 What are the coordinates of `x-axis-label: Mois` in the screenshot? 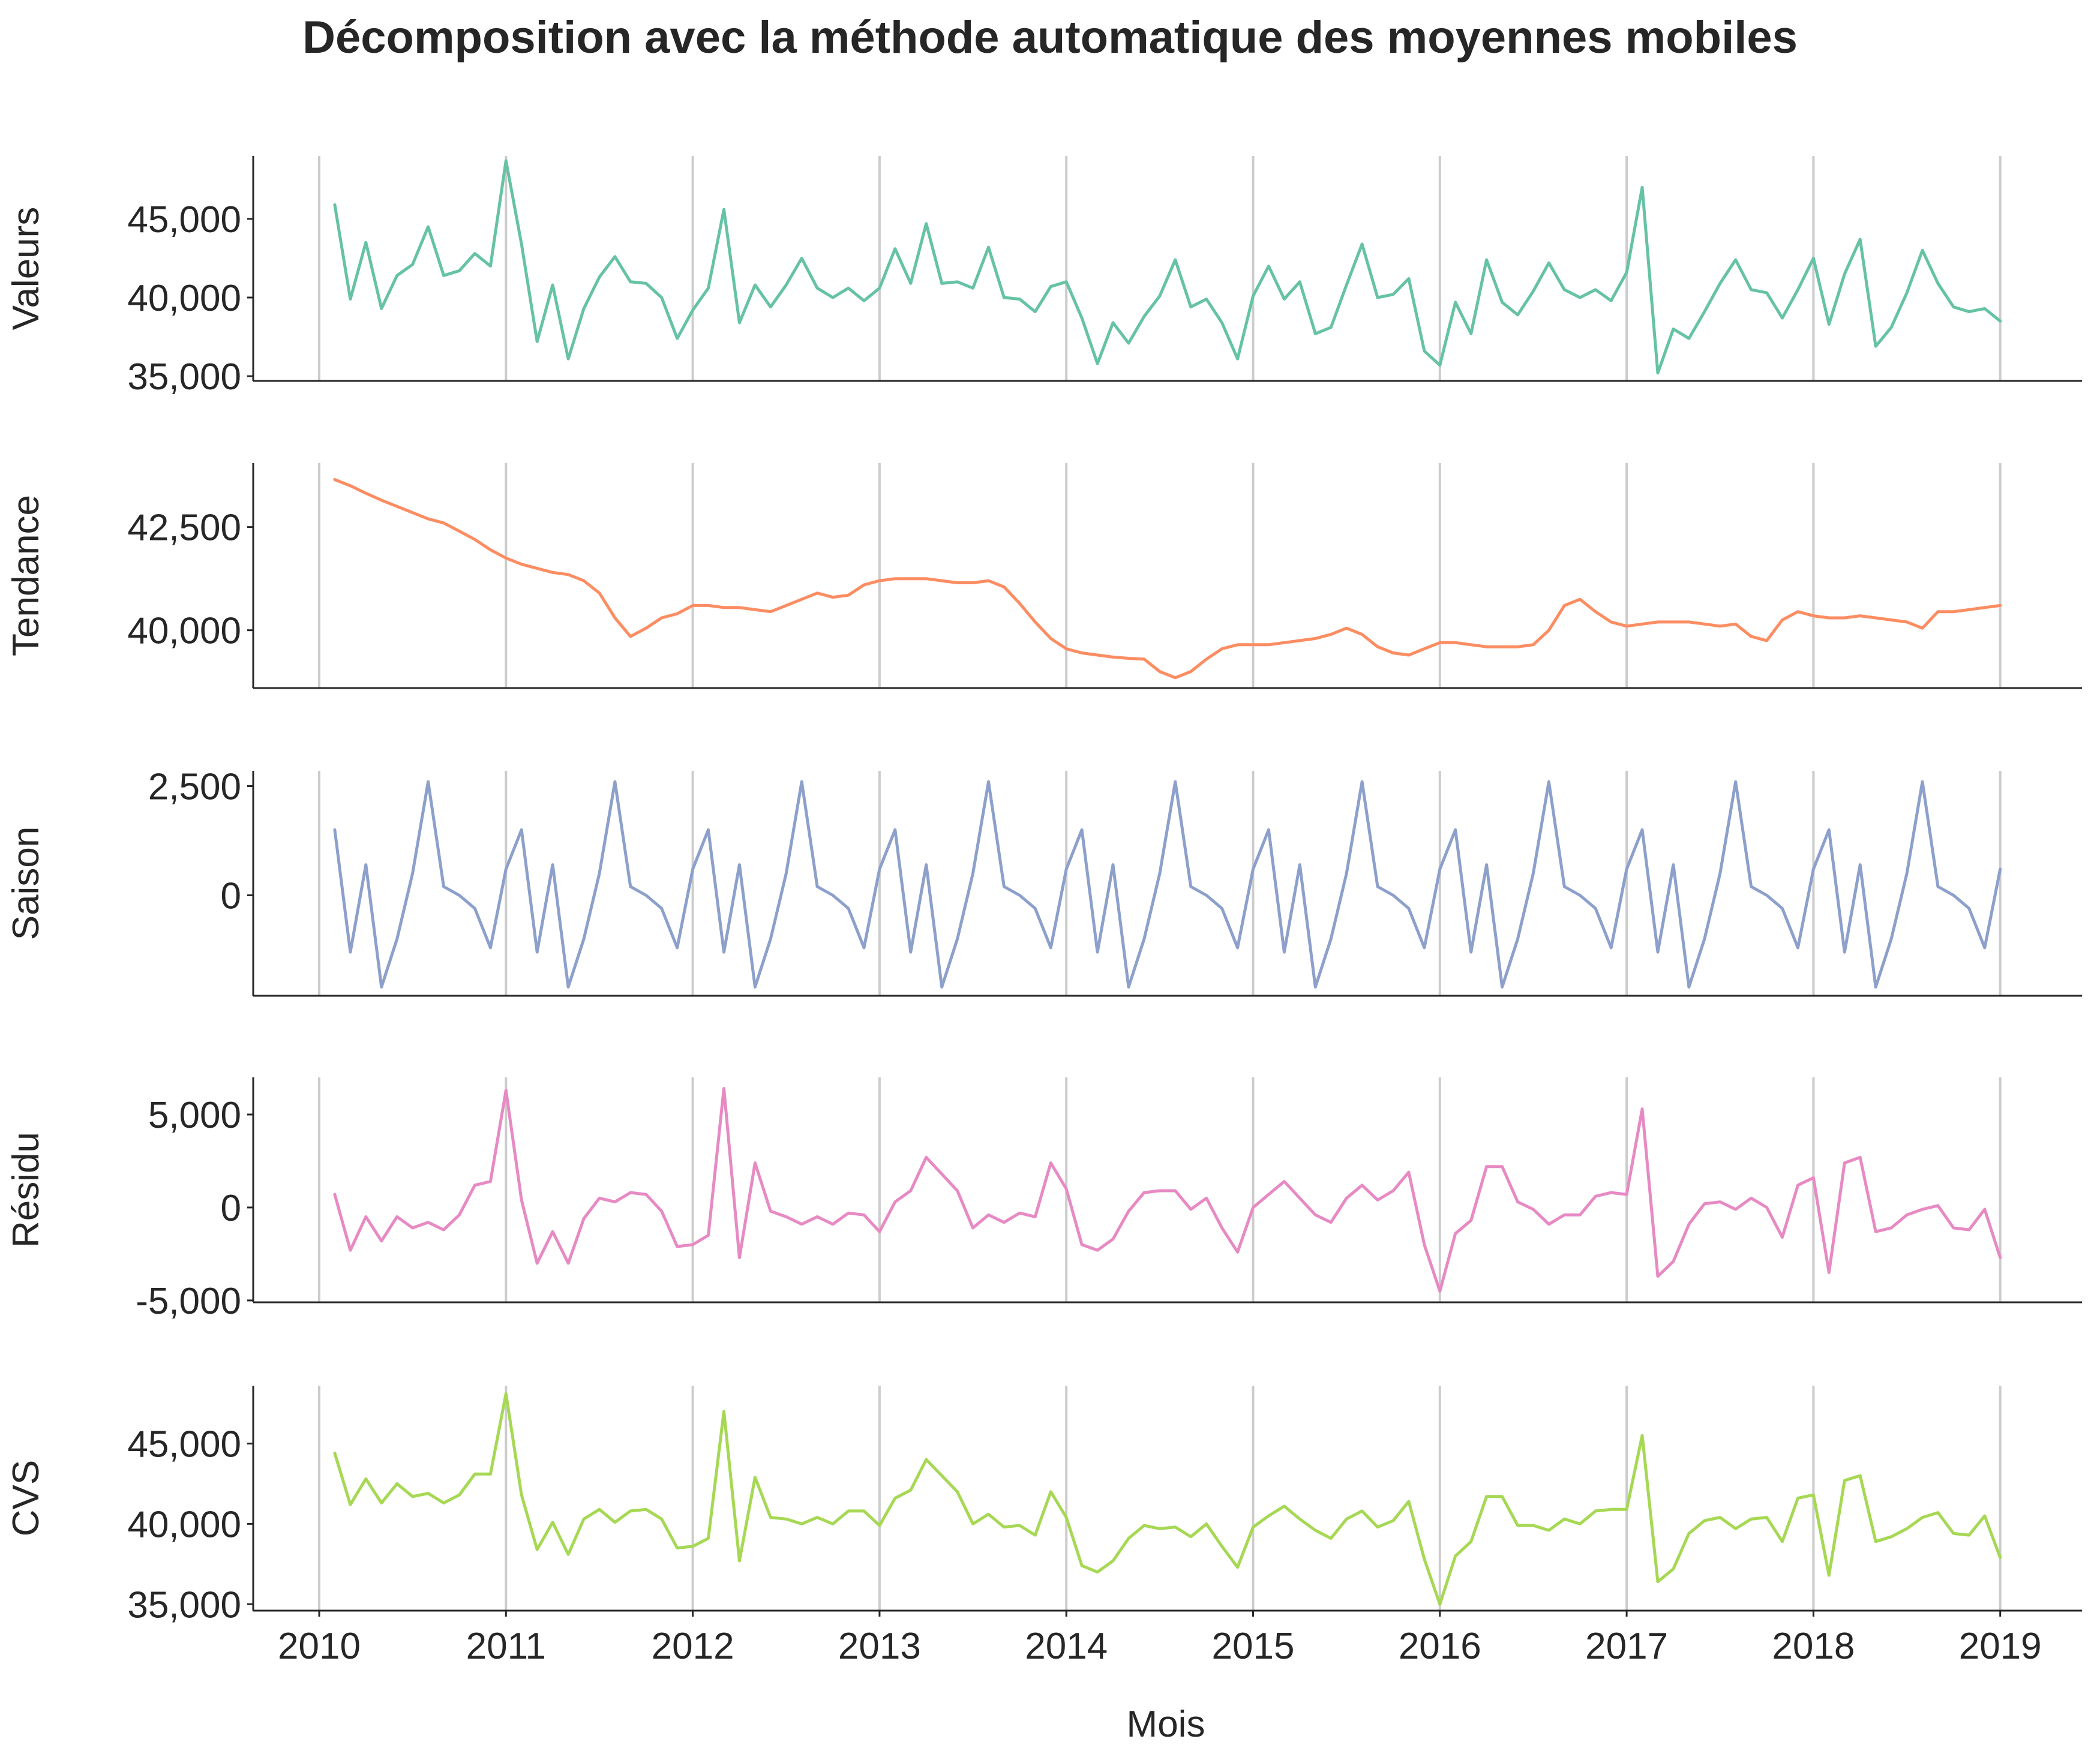 It's located at (1166, 1724).